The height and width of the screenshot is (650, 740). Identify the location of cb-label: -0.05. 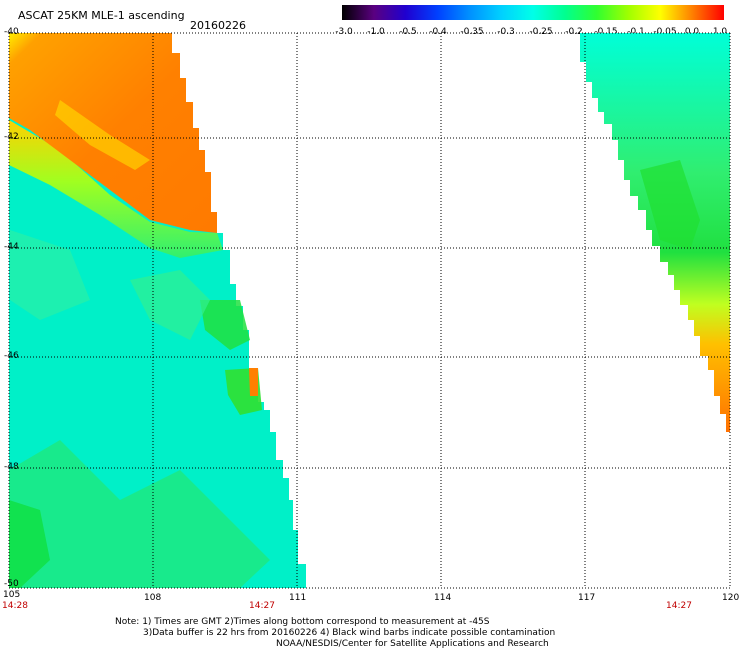
(665, 32).